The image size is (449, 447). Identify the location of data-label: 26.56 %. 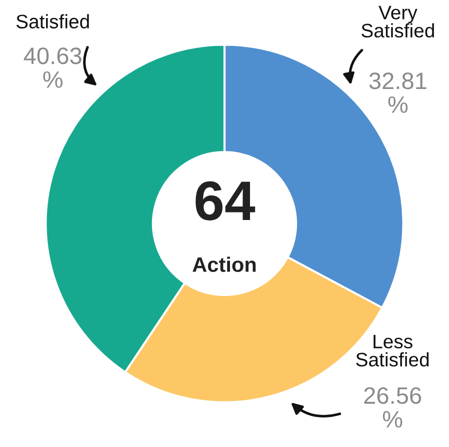
(393, 407).